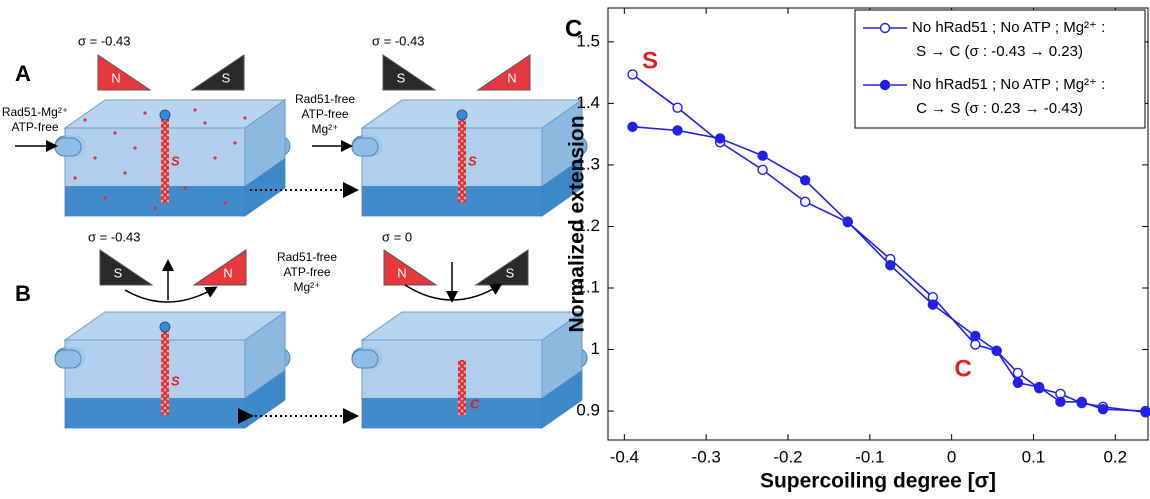 The image size is (1150, 499). I want to click on inlet-label: Mg²⁺, so click(325, 129).